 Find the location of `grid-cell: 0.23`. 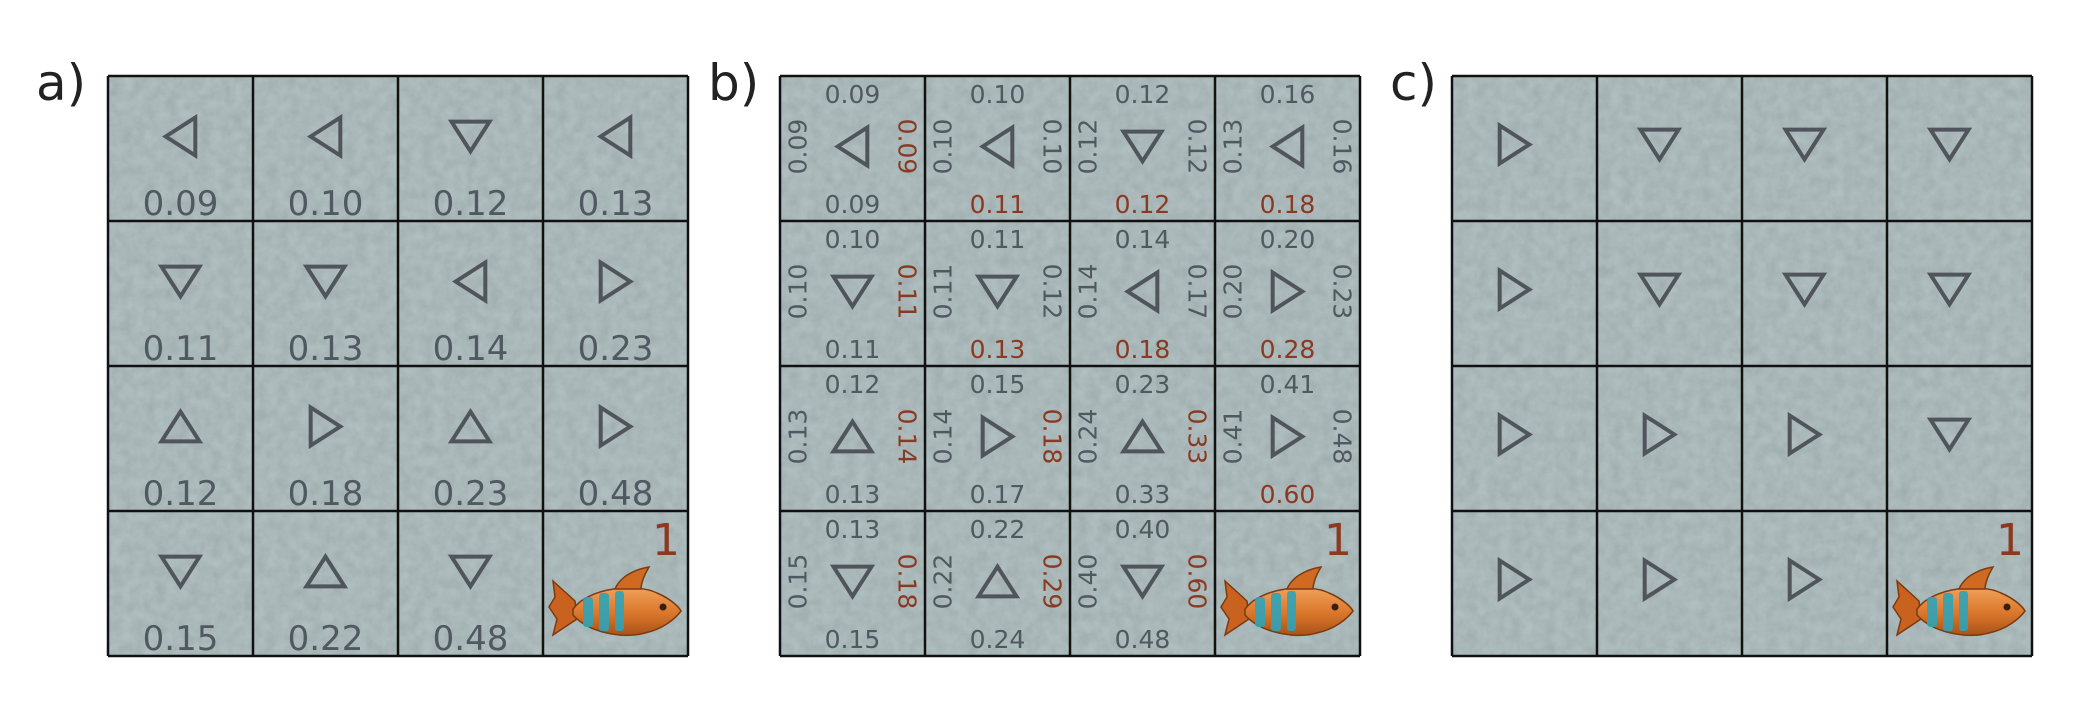

grid-cell: 0.23 is located at coordinates (615, 313).